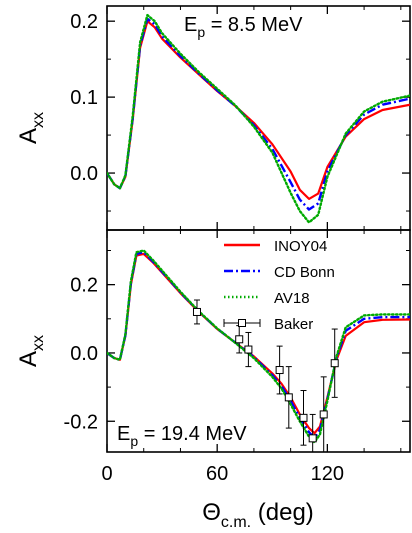  Describe the element at coordinates (106, 474) in the screenshot. I see `x-tick-label: 0` at that location.